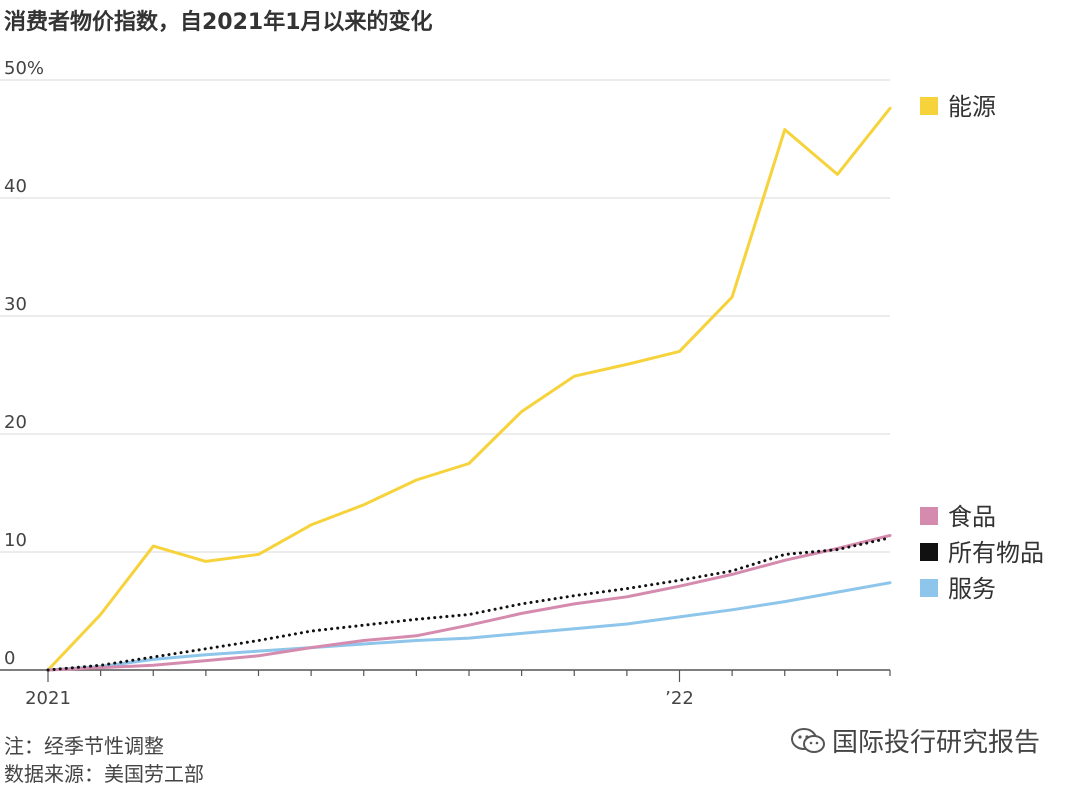 This screenshot has width=1080, height=787. I want to click on x-tick-label: 2021, so click(48, 698).